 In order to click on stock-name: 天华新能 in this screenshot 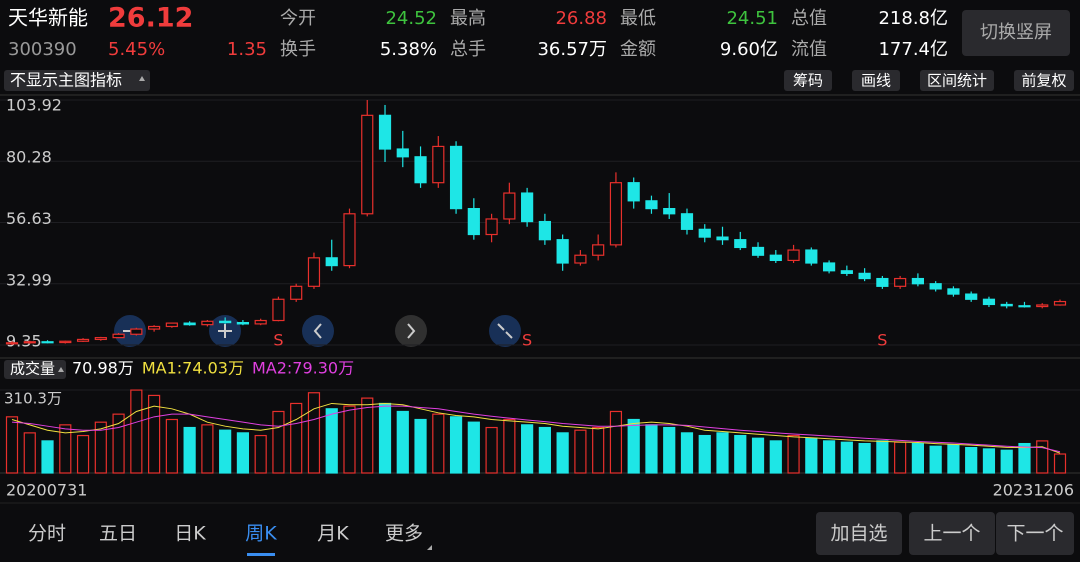, I will do `click(48, 18)`.